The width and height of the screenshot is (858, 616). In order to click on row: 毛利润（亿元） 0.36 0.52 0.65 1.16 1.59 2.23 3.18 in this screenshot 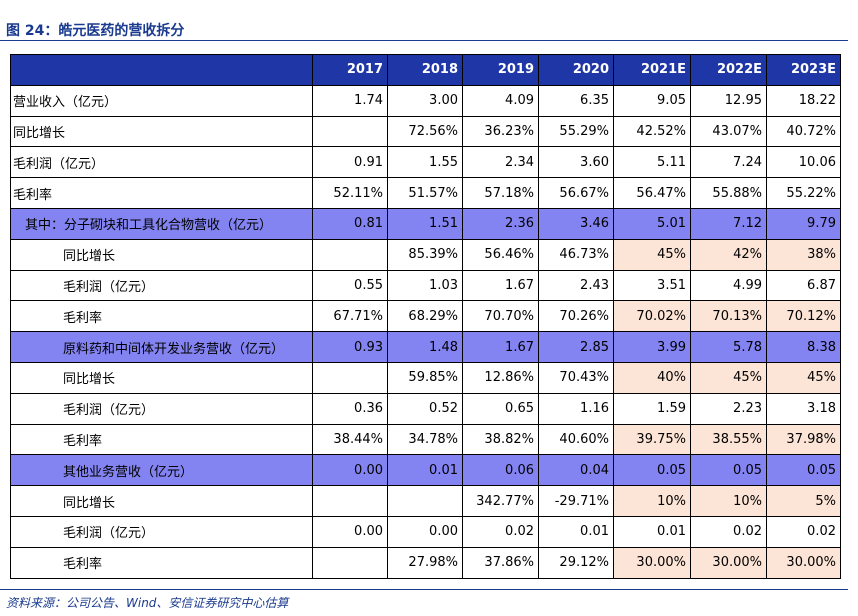, I will do `click(425, 408)`.